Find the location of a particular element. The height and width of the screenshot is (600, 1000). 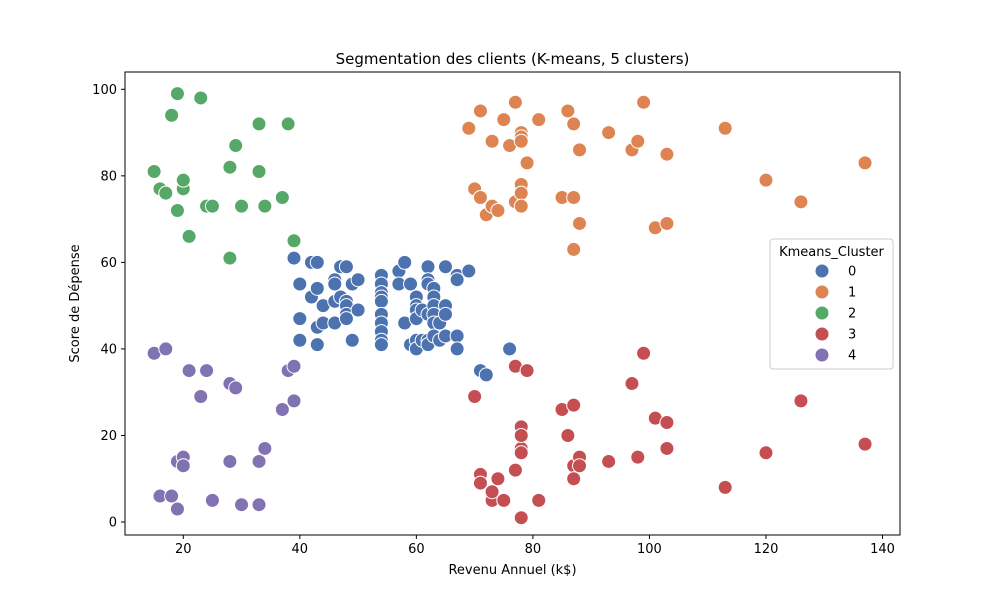

x-tick-label: 60 is located at coordinates (416, 549).